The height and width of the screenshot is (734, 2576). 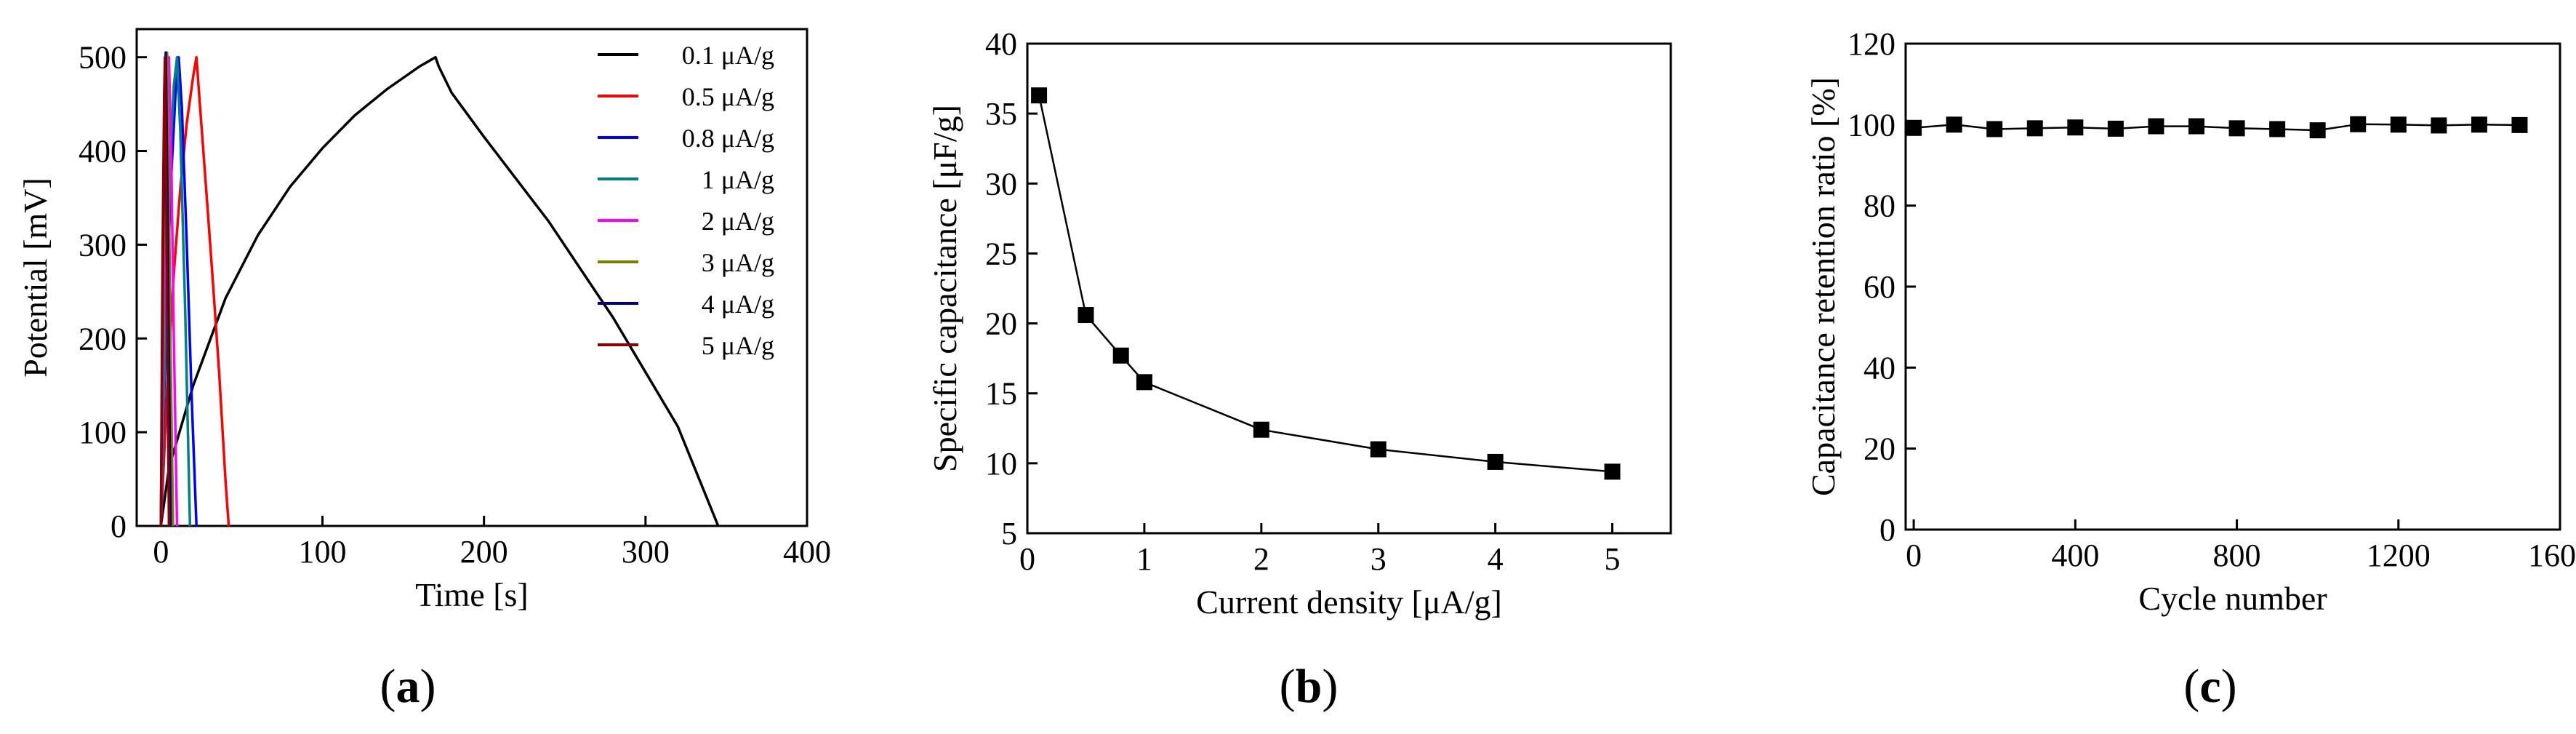 I want to click on x-tick-label: 100, so click(x=322, y=552).